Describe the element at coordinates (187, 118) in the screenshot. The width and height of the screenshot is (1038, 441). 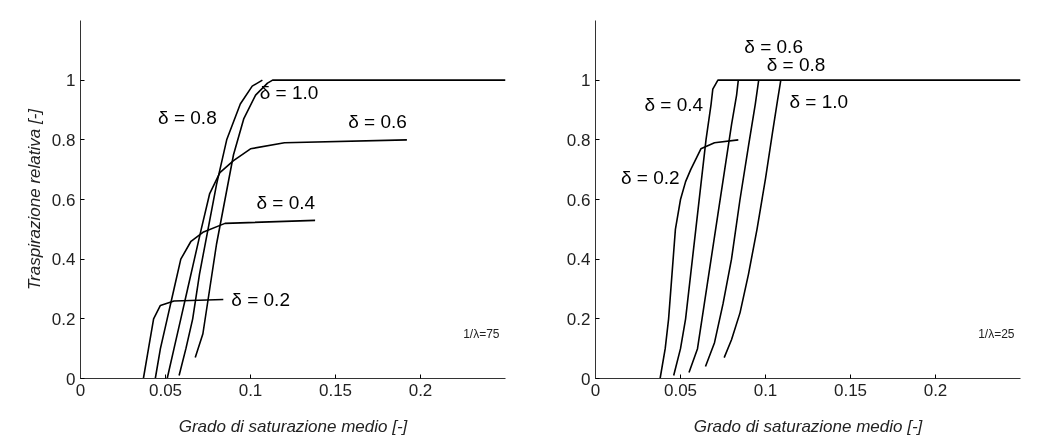
I see `series-label: δ = 0.8` at that location.